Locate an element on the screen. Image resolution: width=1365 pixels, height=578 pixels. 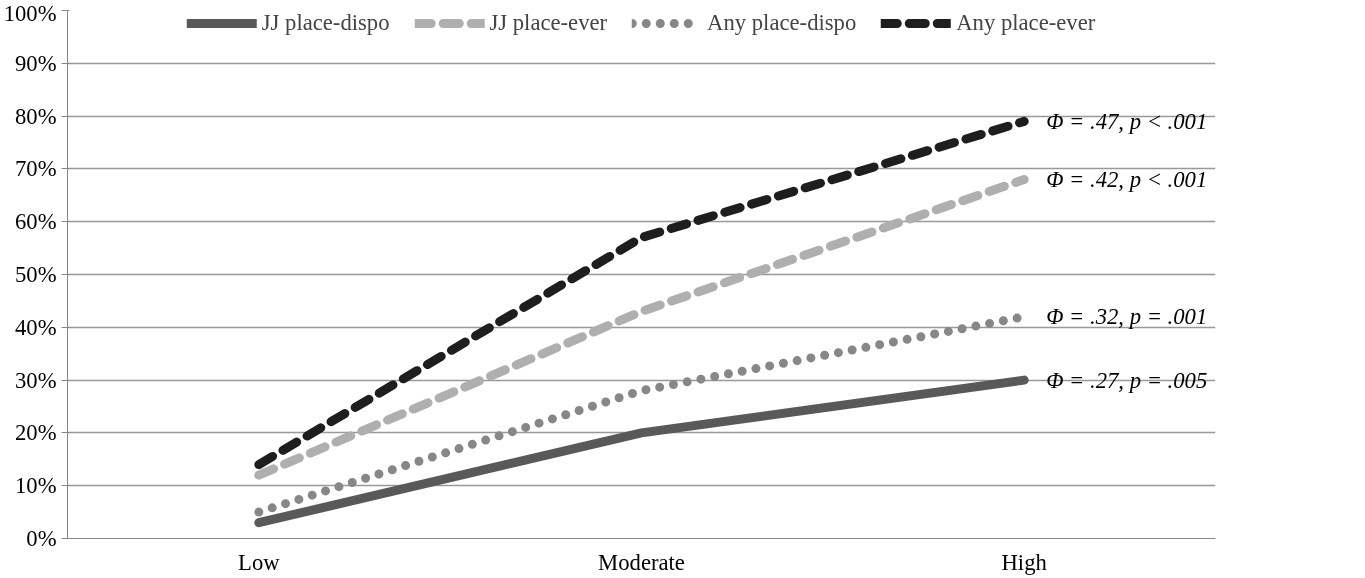
y-tick-label: 40% is located at coordinates (35, 327).